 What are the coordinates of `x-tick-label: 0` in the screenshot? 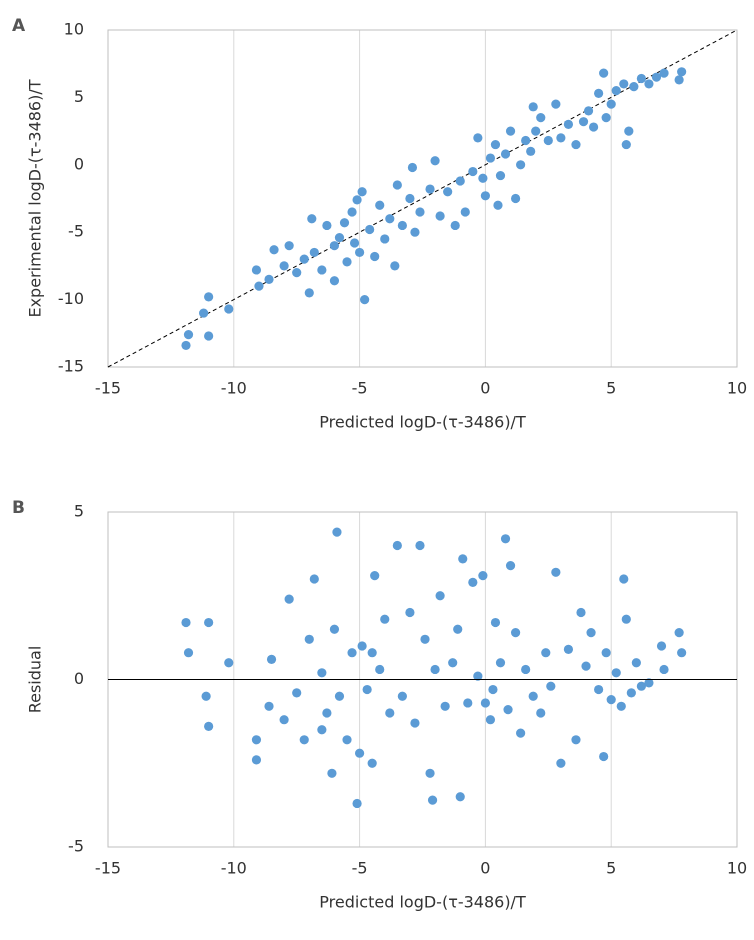 It's located at (485, 388).